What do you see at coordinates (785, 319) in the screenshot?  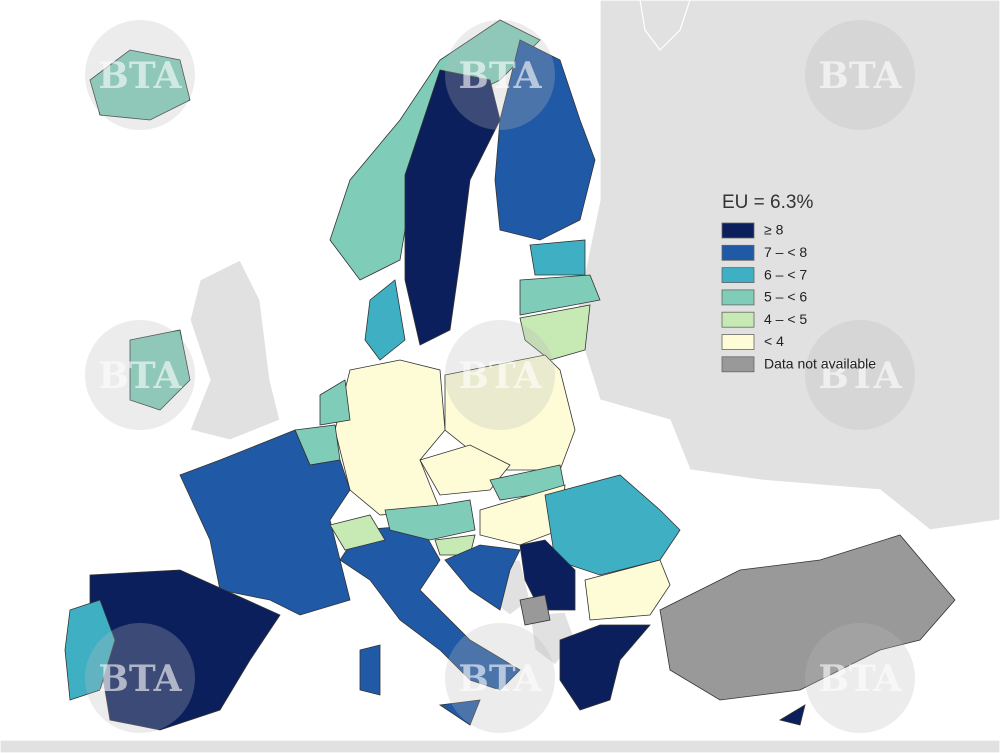 I see `legend-label: 4 – < 5` at bounding box center [785, 319].